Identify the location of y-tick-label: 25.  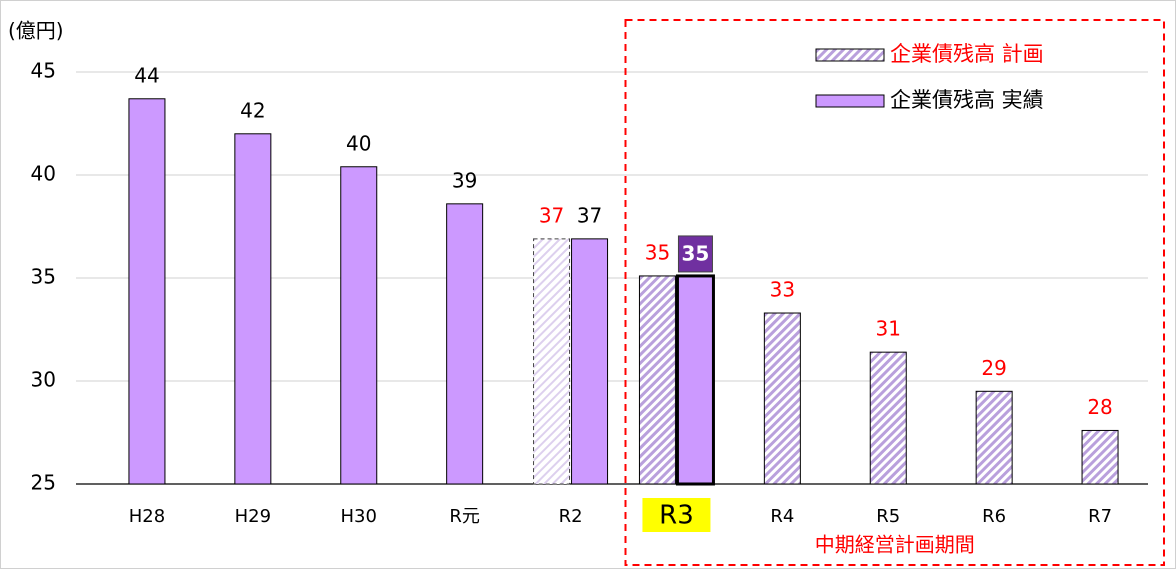
(43, 483).